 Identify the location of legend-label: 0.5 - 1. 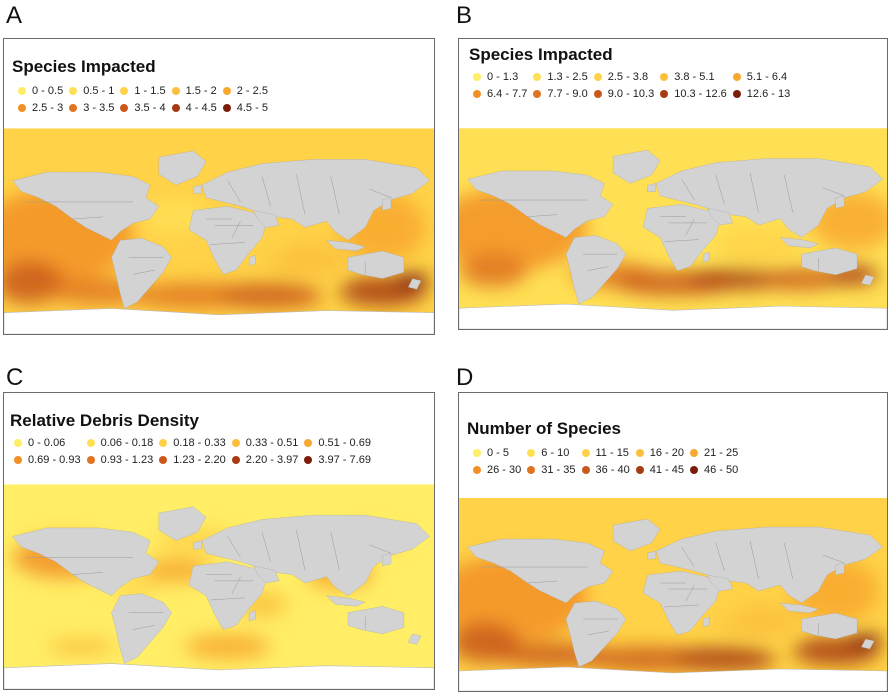
(99, 91).